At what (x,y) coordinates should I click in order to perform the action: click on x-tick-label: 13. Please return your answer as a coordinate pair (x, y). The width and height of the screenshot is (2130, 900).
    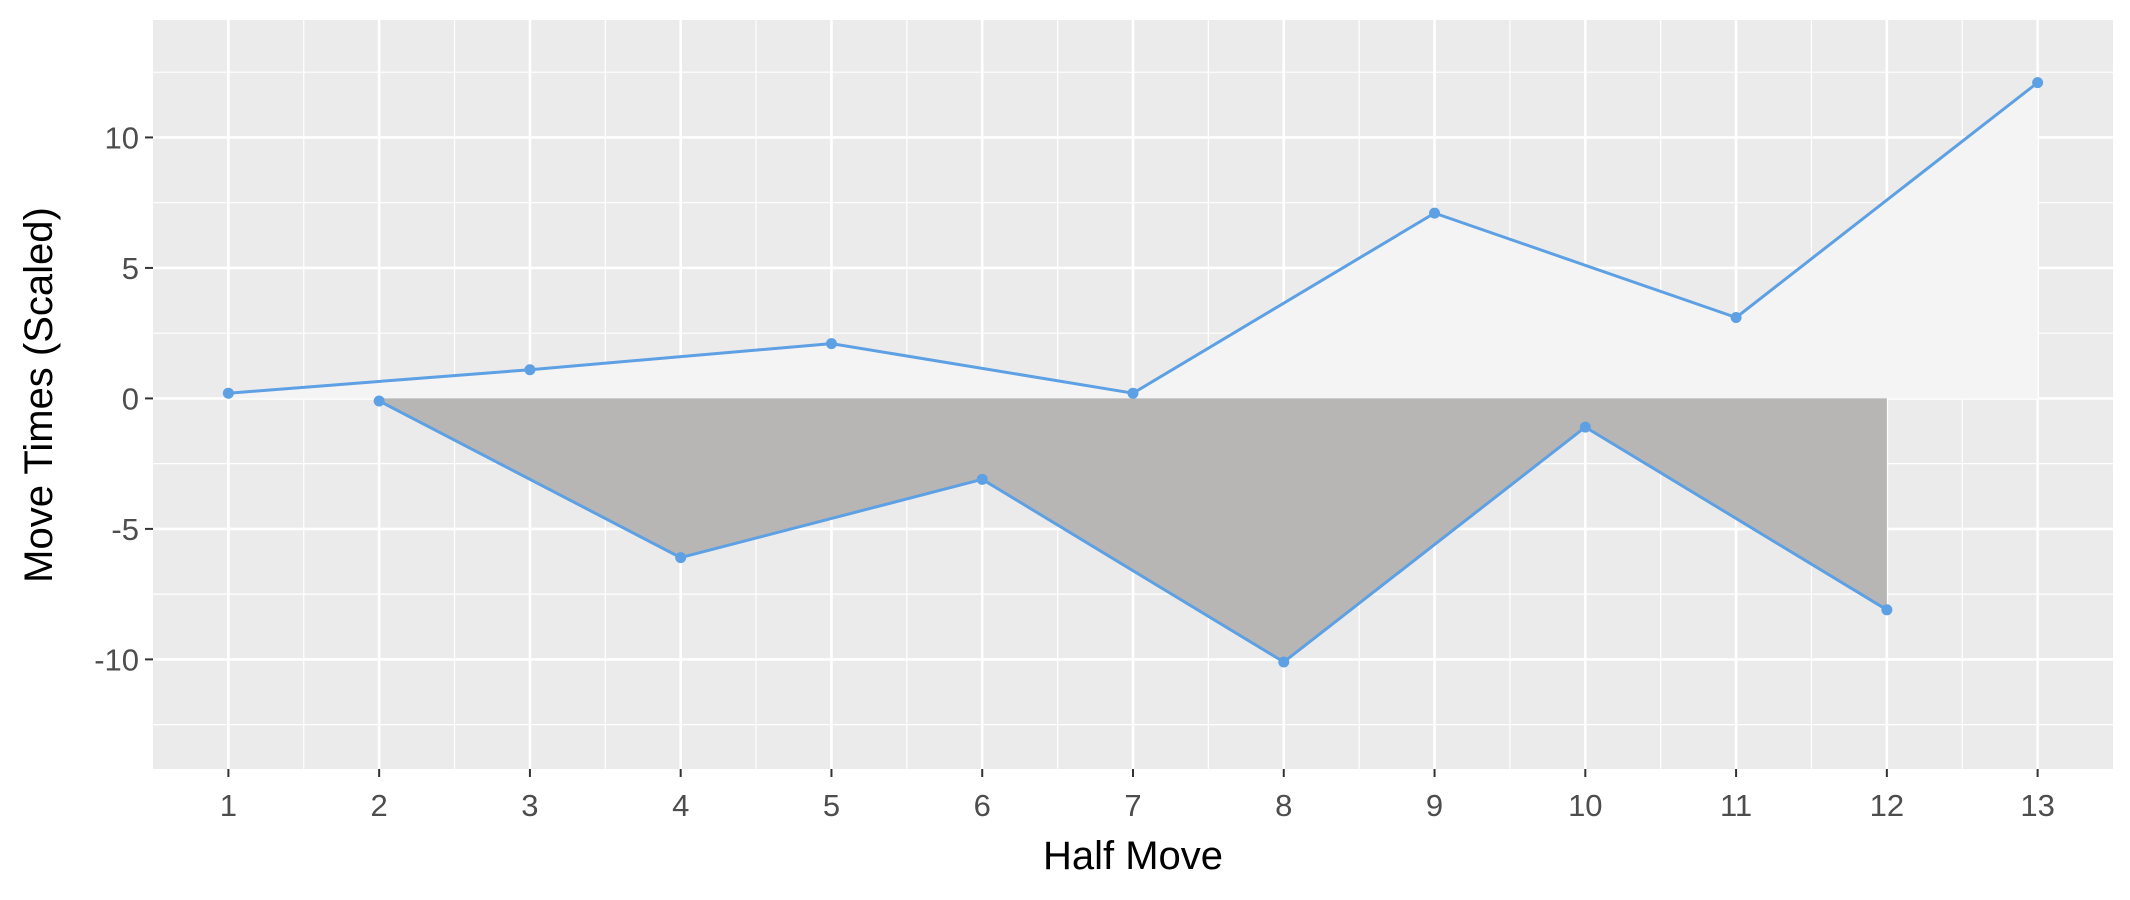
    Looking at the image, I should click on (2037, 805).